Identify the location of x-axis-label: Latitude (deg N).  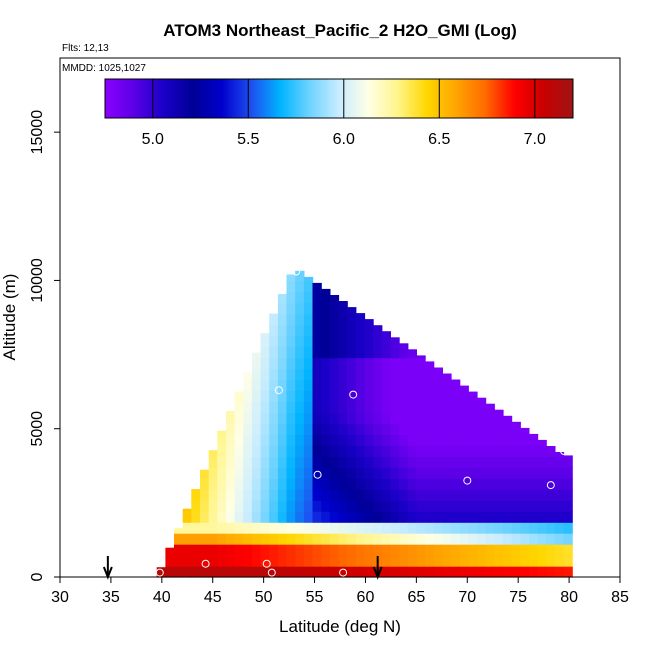
(340, 626).